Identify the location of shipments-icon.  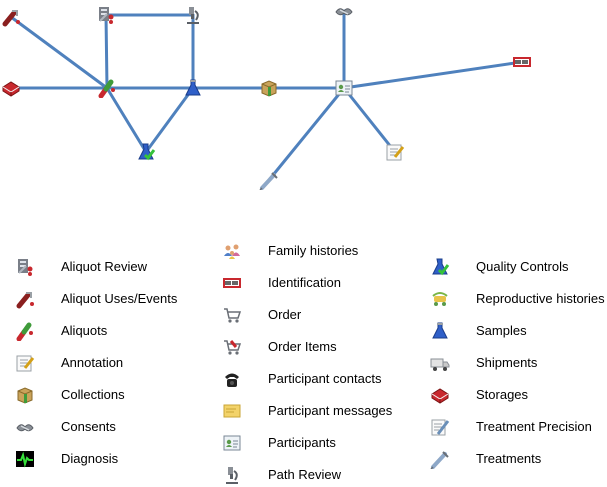
(440, 363).